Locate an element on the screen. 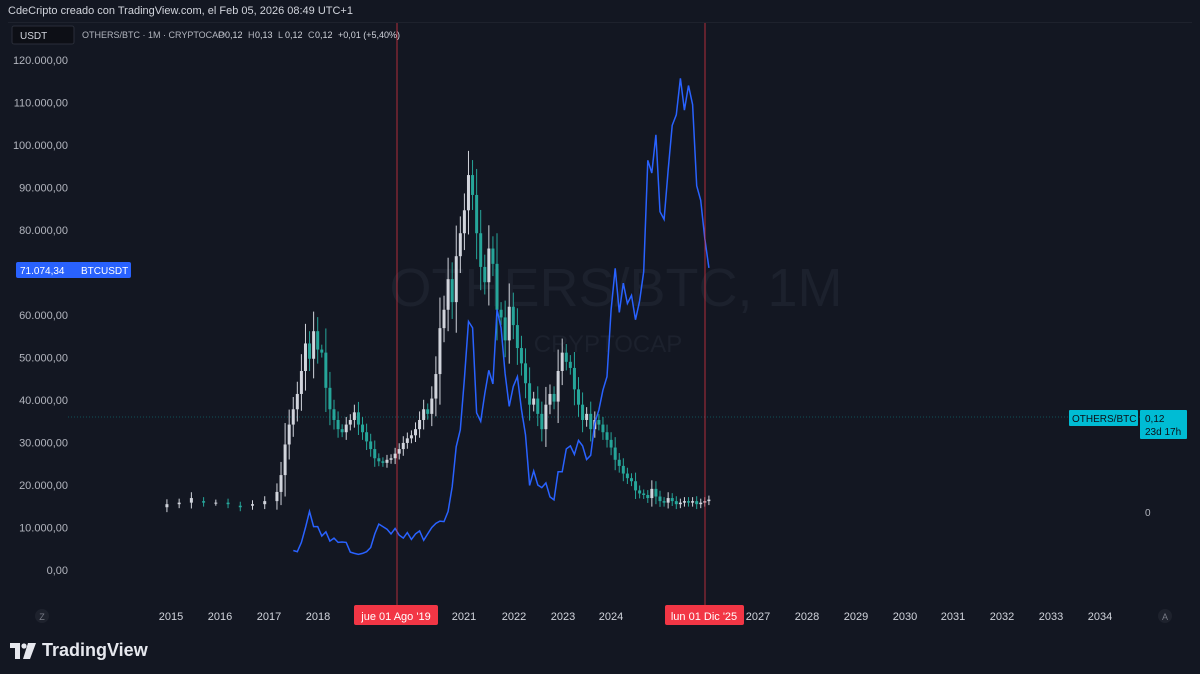 This screenshot has width=1200, height=674. time-axis-year-2034: 2034 is located at coordinates (1100, 617).